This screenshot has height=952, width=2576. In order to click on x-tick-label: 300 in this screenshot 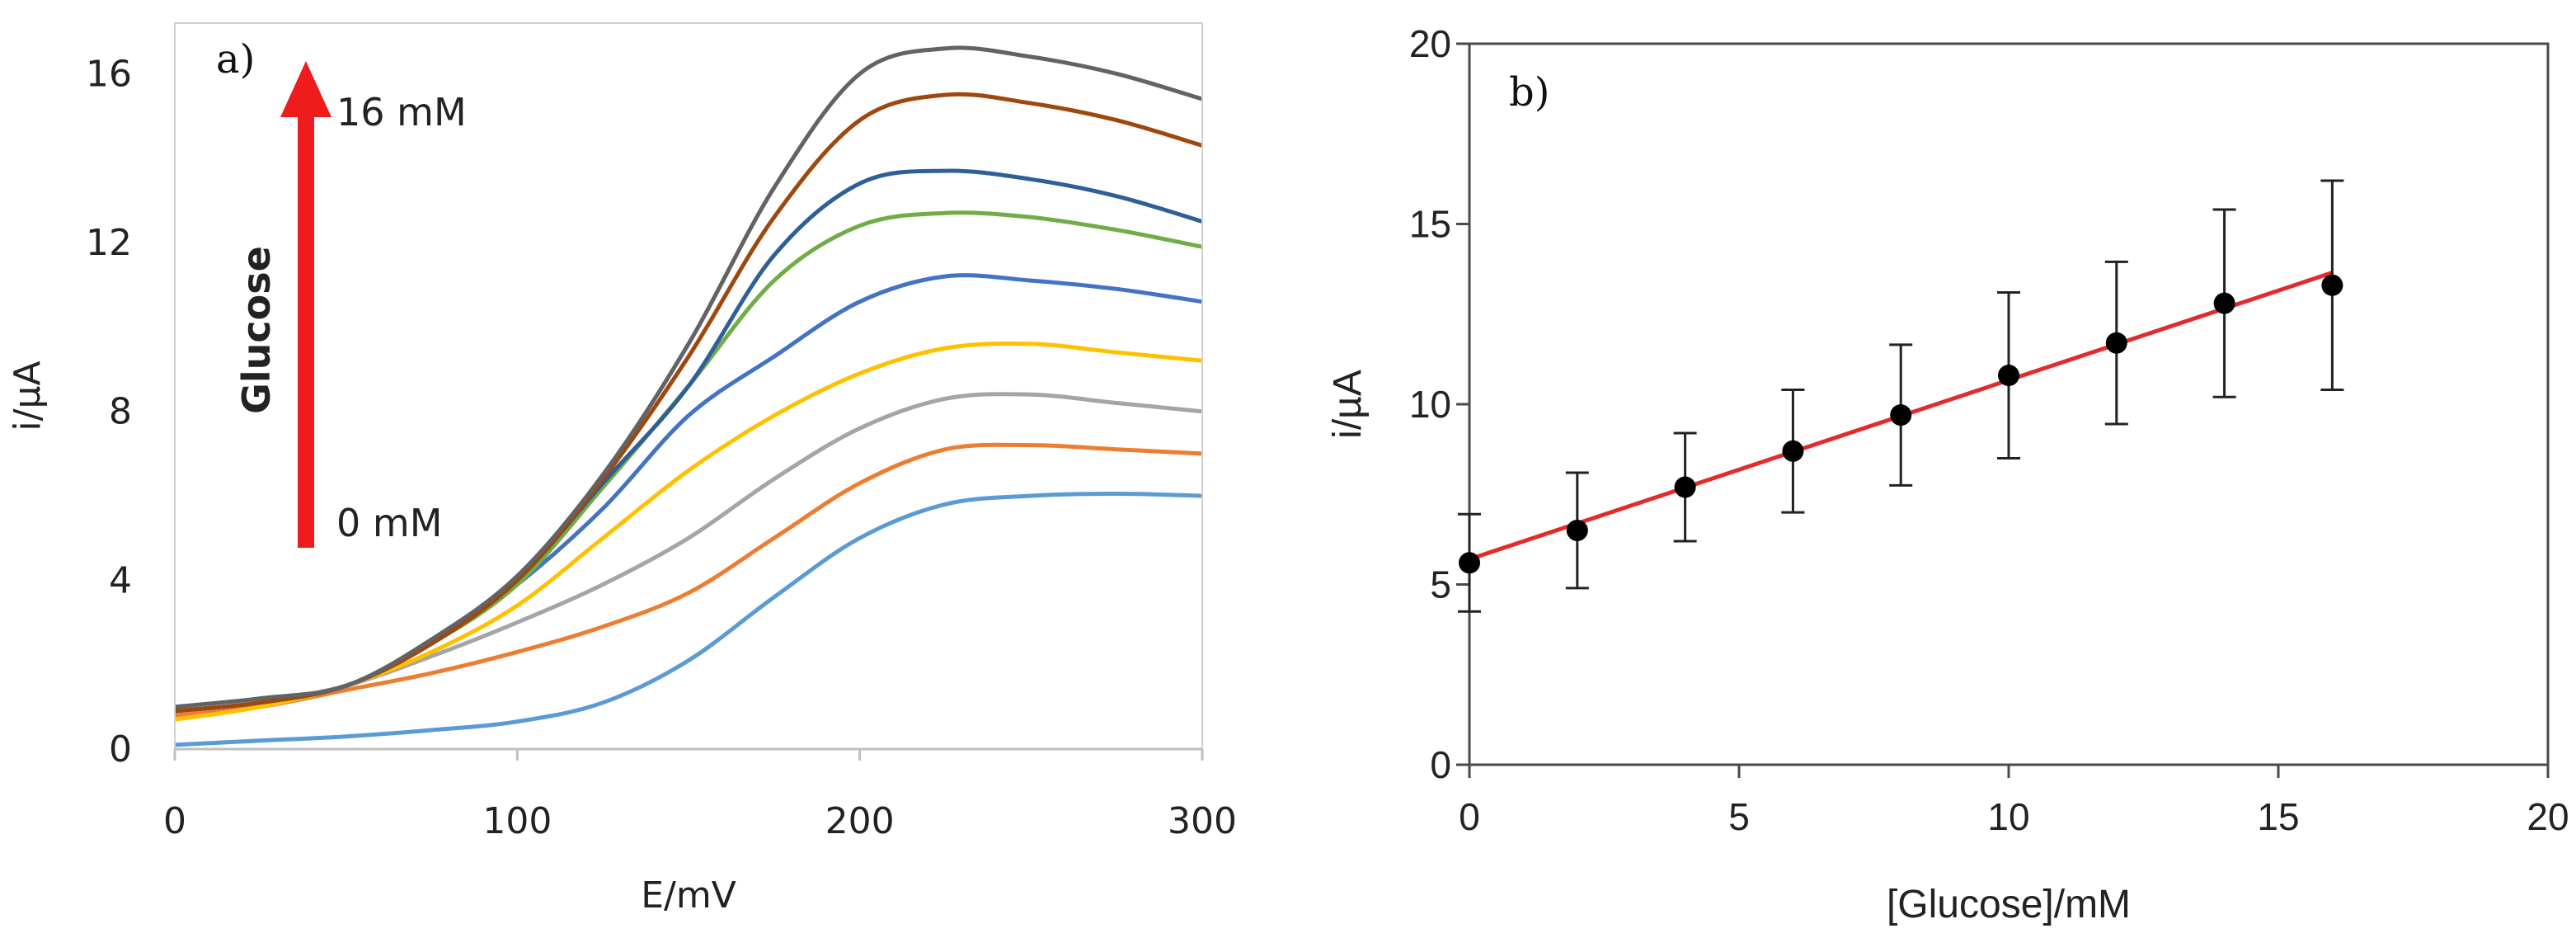, I will do `click(1202, 821)`.